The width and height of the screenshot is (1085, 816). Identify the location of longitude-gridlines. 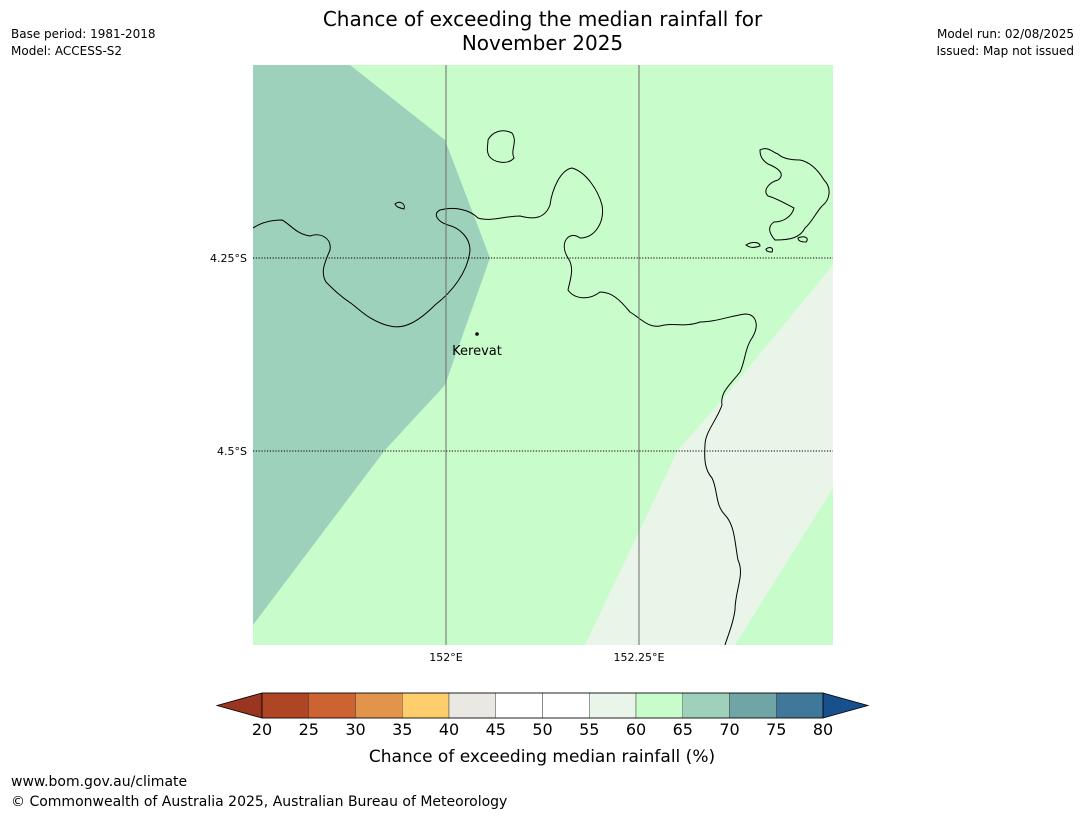
(542, 355).